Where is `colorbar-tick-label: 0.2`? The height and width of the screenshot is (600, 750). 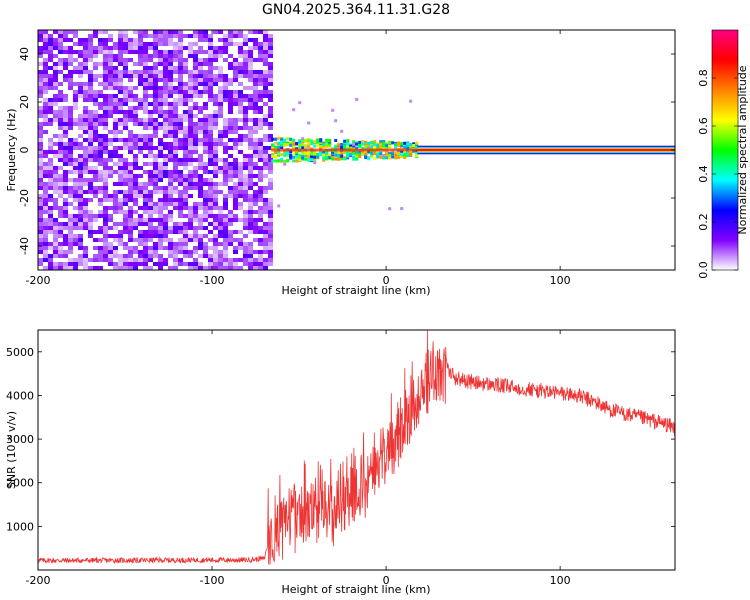
colorbar-tick-label: 0.2 is located at coordinates (703, 222).